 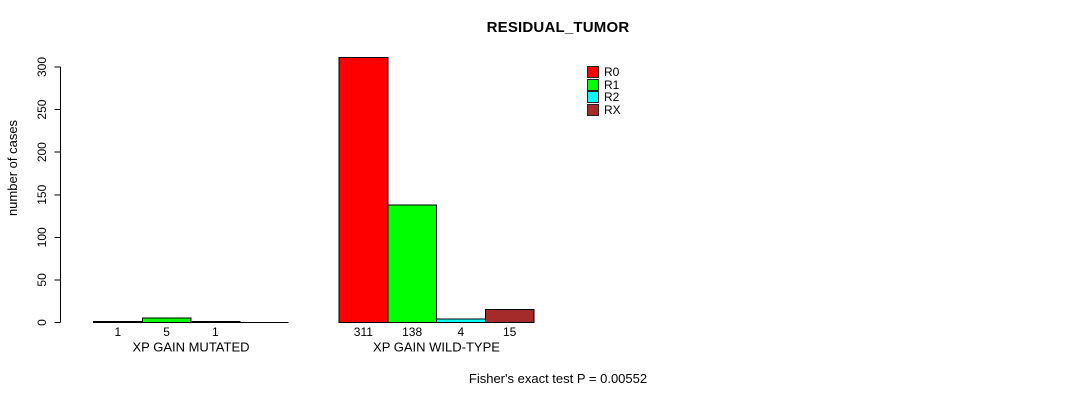 I want to click on y-tick-label: 250, so click(x=42, y=109).